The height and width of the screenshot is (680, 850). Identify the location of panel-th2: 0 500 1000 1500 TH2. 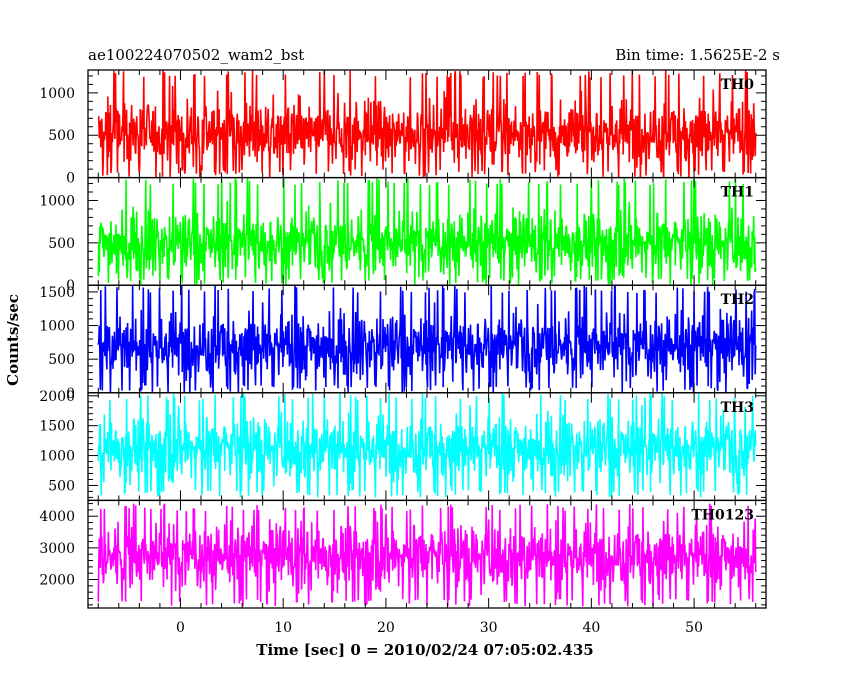
(403, 343).